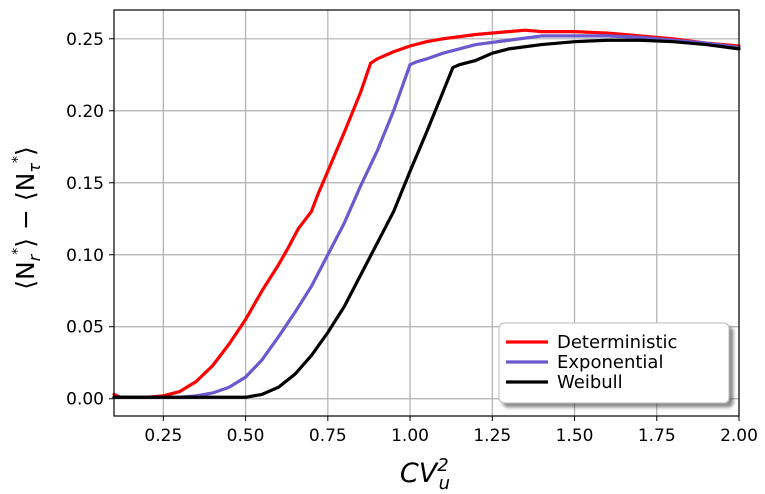  What do you see at coordinates (328, 436) in the screenshot?
I see `x-tick-label: 0.75` at bounding box center [328, 436].